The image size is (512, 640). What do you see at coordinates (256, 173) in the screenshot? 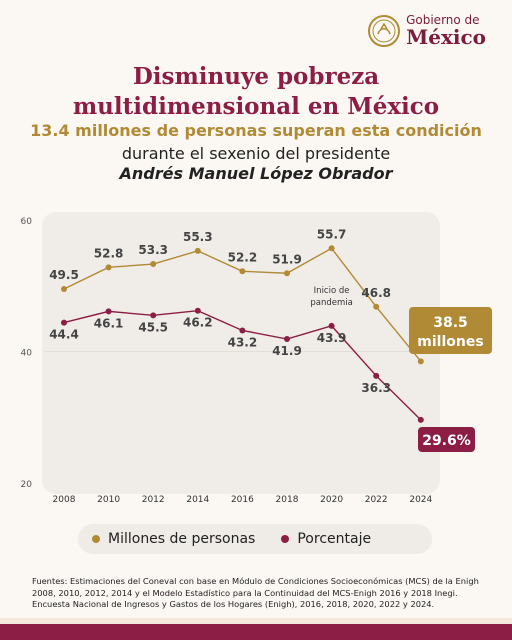
I see `subtitle-president: Andrés Manuel López Obrador` at bounding box center [256, 173].